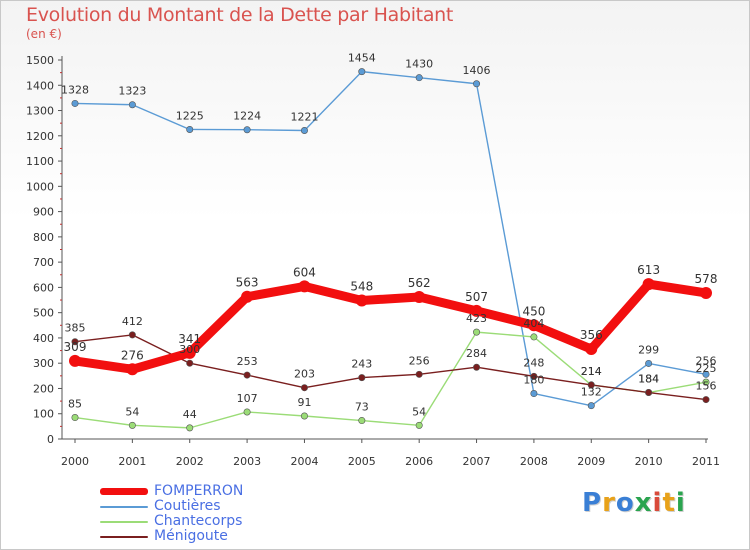 This screenshot has width=750, height=550. What do you see at coordinates (591, 461) in the screenshot?
I see `x-tick-label: 2009` at bounding box center [591, 461].